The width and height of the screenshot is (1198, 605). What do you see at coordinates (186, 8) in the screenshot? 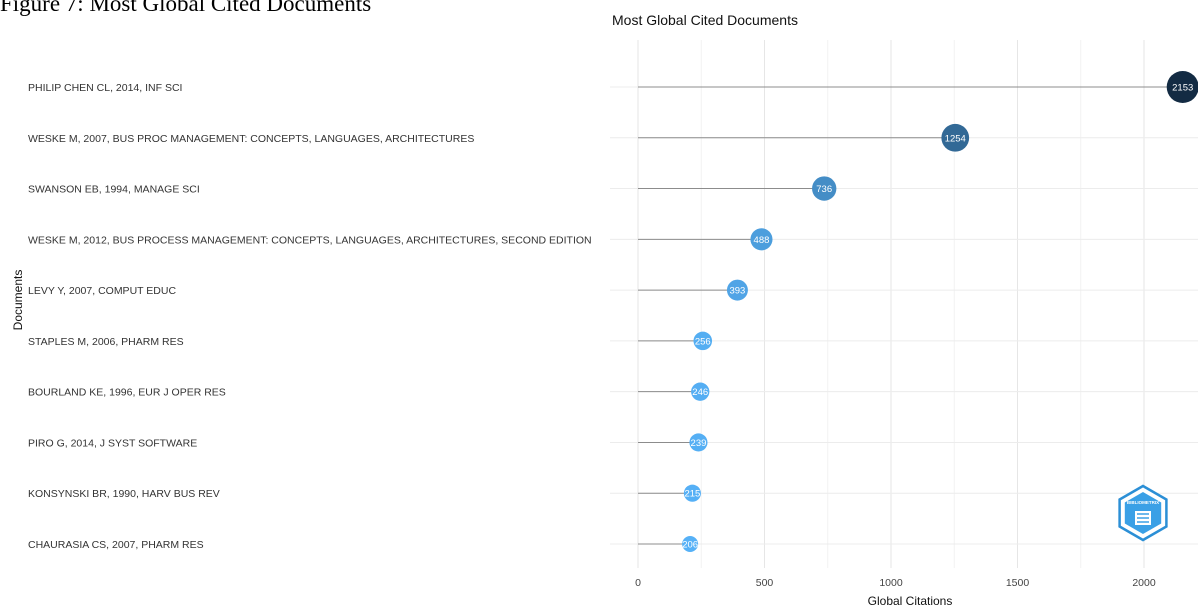
I see `figure-caption: Figure 7: Most Global Cited Documents` at bounding box center [186, 8].